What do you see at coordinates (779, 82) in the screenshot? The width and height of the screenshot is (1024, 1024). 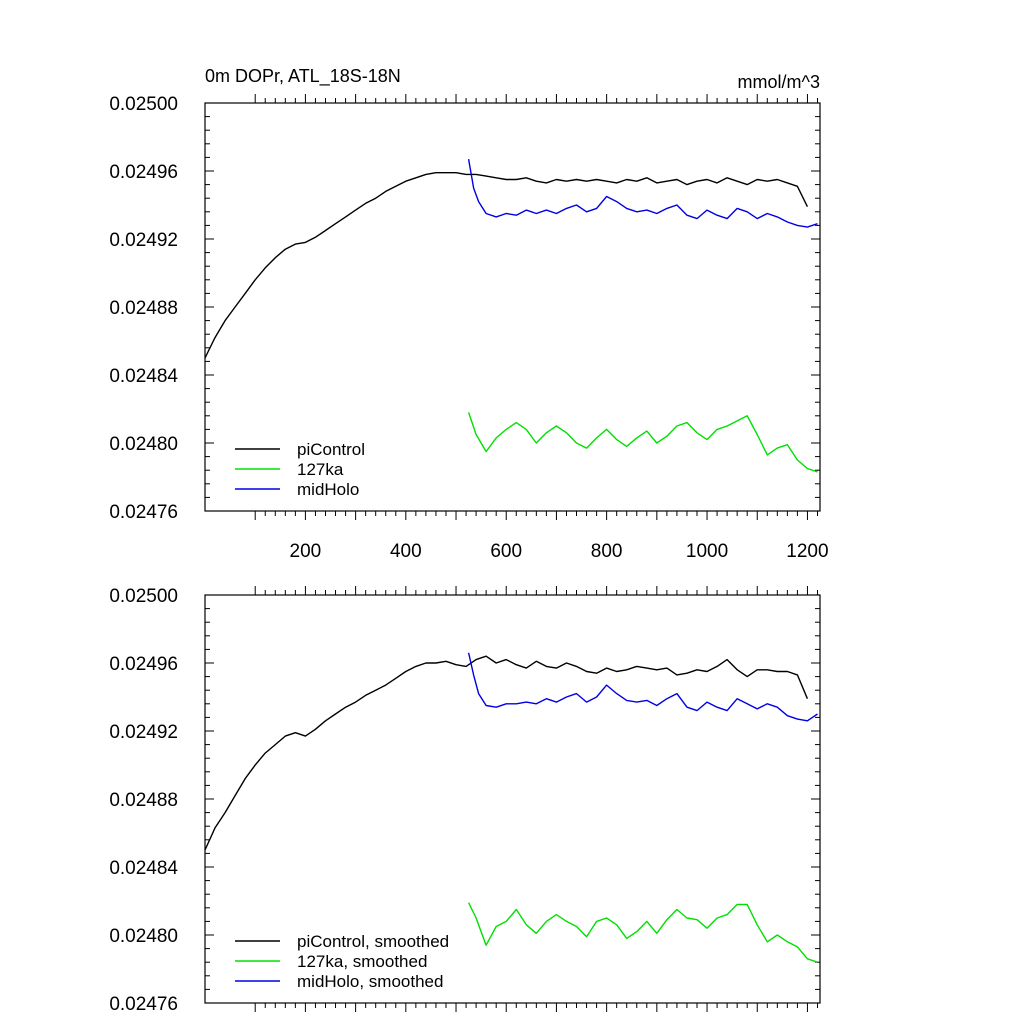 I see `units-label: mmol/m^3` at bounding box center [779, 82].